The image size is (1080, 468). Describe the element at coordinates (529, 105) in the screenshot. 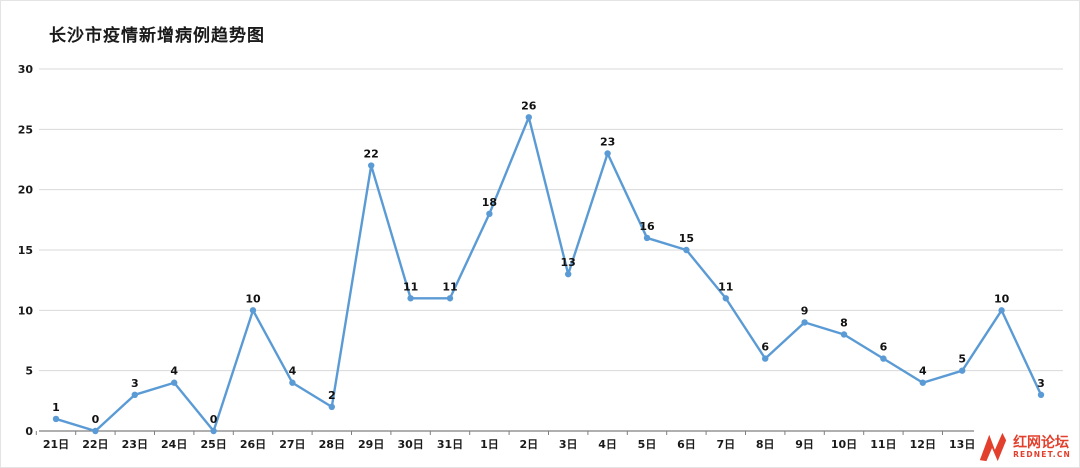

I see `data-point-label: 26` at that location.